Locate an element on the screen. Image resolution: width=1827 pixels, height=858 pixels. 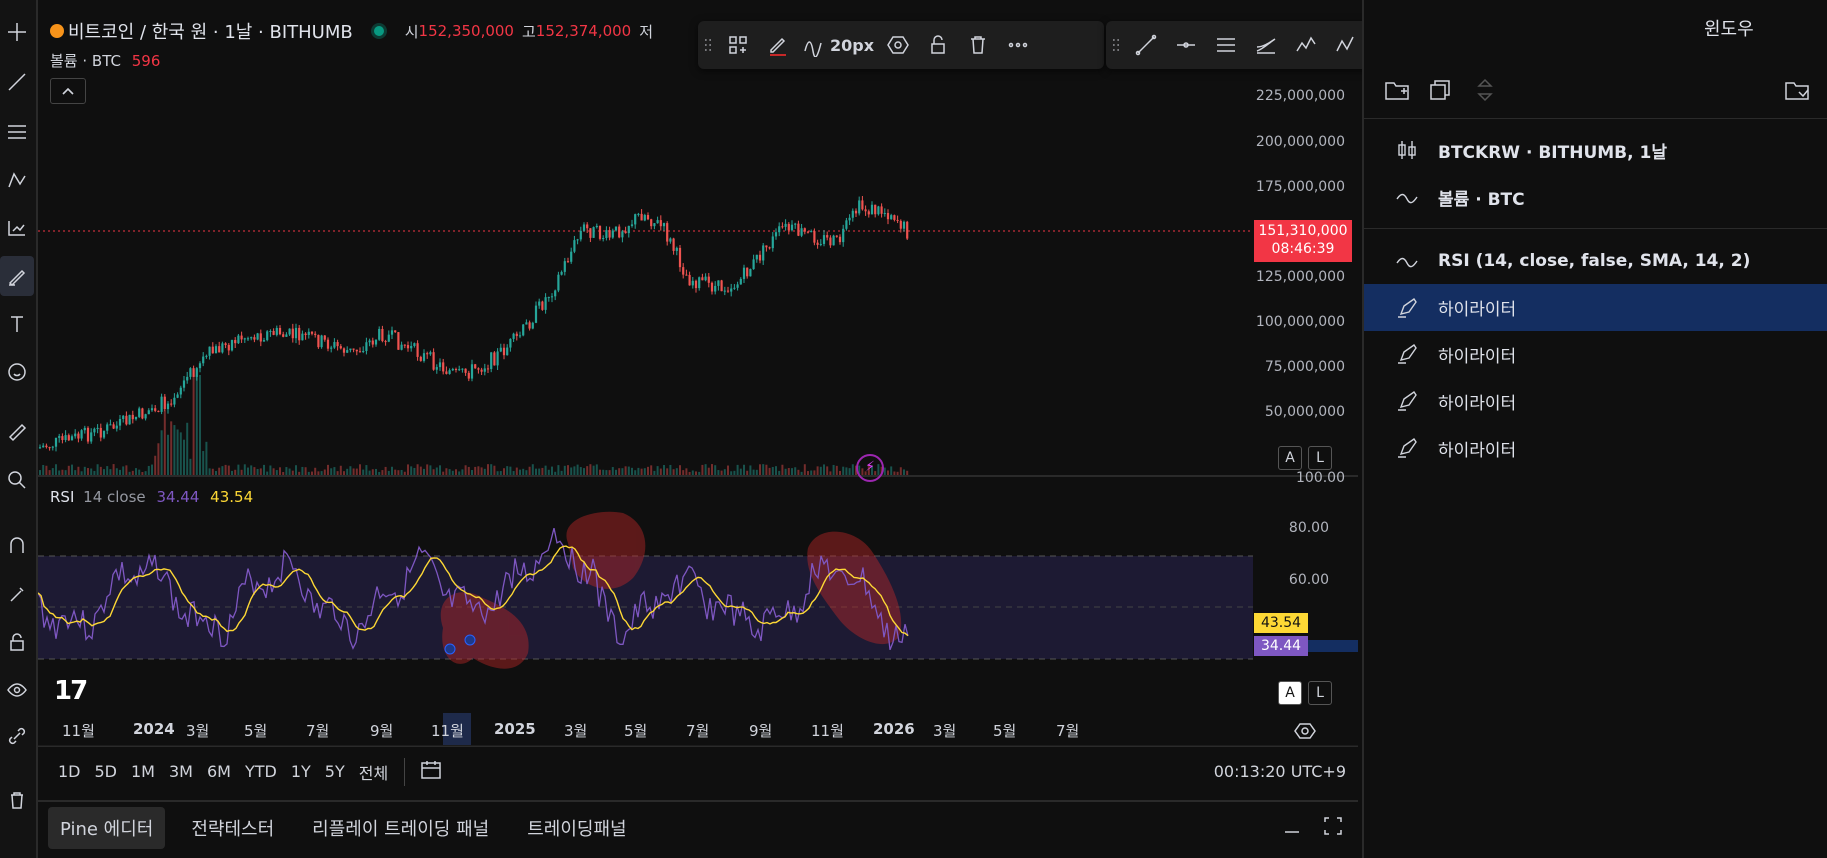
tree-item-label: BTCKRW · BITHUMB, 1날 is located at coordinates (1552, 152).